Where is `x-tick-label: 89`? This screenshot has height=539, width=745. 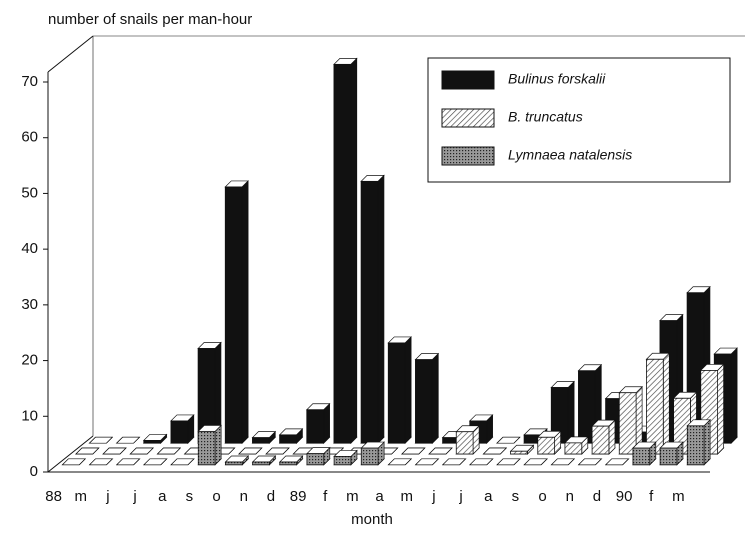
x-tick-label: 89 is located at coordinates (298, 496).